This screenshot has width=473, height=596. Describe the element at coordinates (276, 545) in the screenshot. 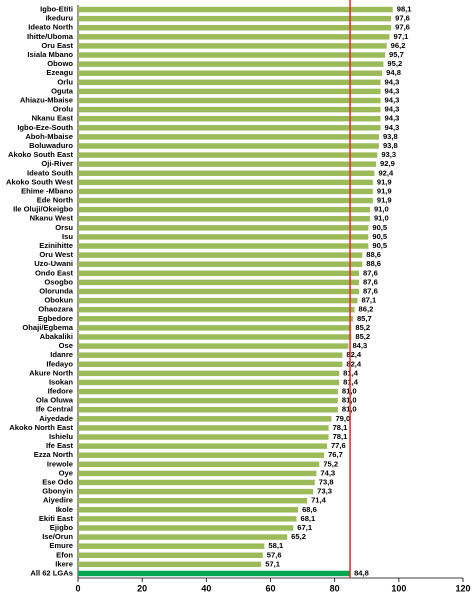

I see `value-label: 58,1` at that location.